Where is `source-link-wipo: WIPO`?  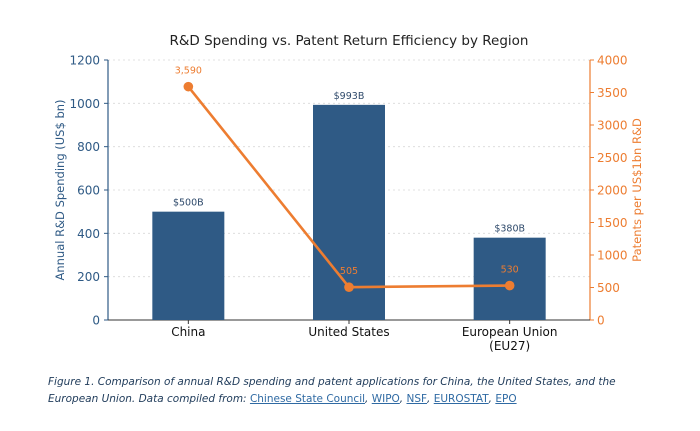 source-link-wipo: WIPO is located at coordinates (385, 399).